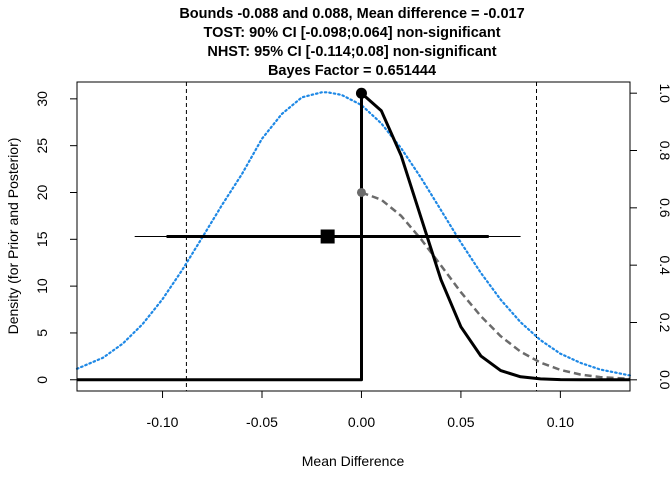  What do you see at coordinates (42, 146) in the screenshot?
I see `y-tick-label: 25` at bounding box center [42, 146].